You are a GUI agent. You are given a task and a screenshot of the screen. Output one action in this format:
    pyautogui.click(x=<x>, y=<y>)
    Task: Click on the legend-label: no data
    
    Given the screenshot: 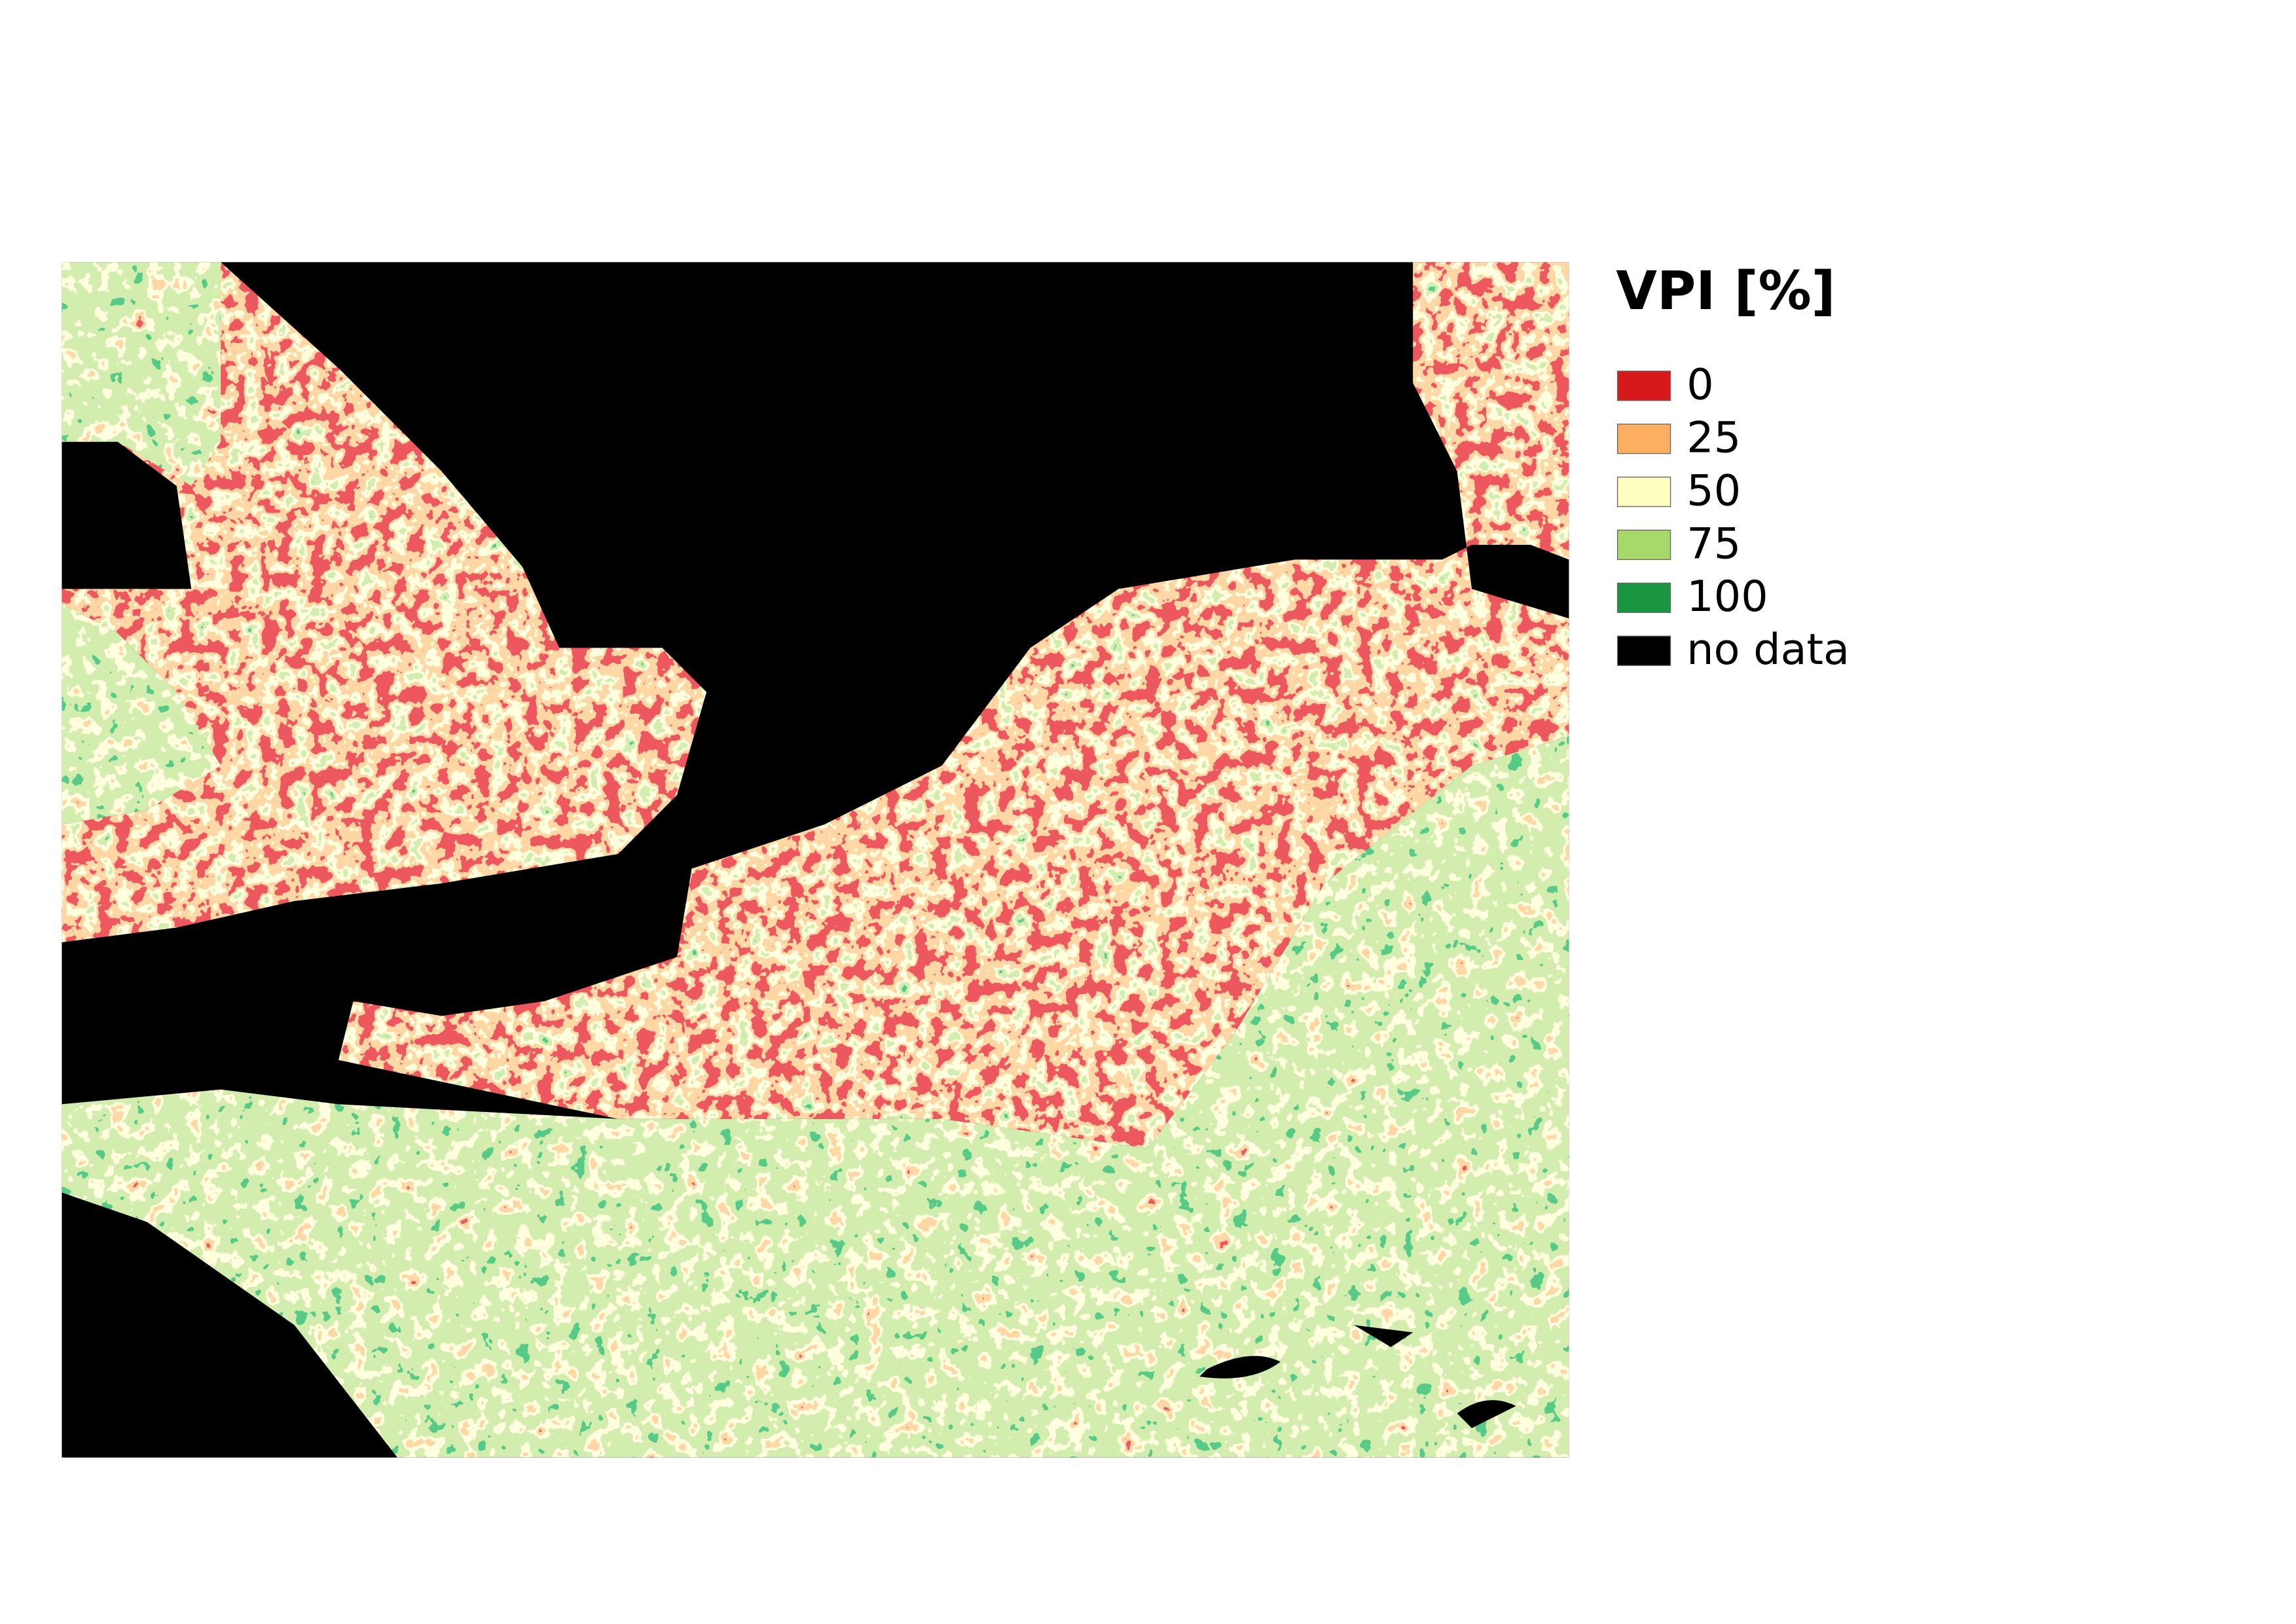 What is the action you would take?
    pyautogui.click(x=1768, y=649)
    